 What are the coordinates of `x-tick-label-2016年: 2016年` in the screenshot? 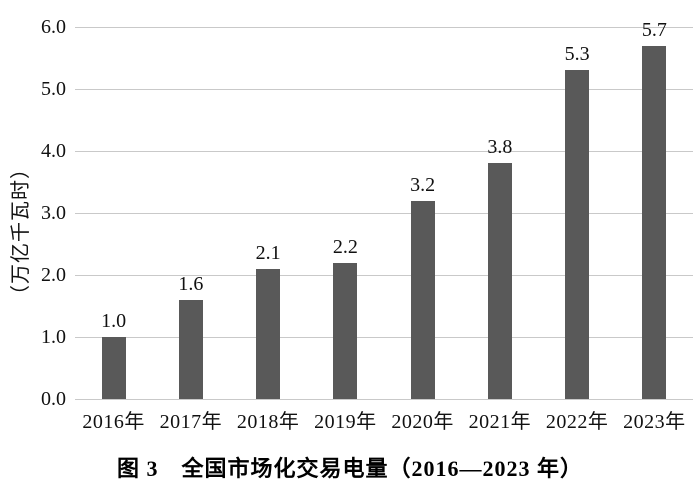 It's located at (113, 422).